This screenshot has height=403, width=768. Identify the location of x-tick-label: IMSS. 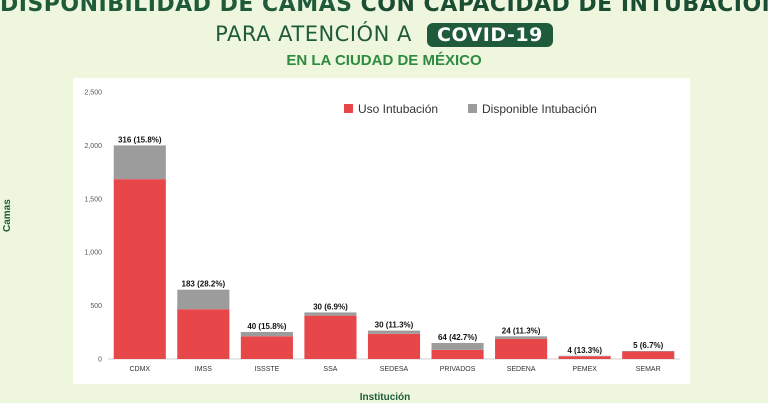
(203, 369).